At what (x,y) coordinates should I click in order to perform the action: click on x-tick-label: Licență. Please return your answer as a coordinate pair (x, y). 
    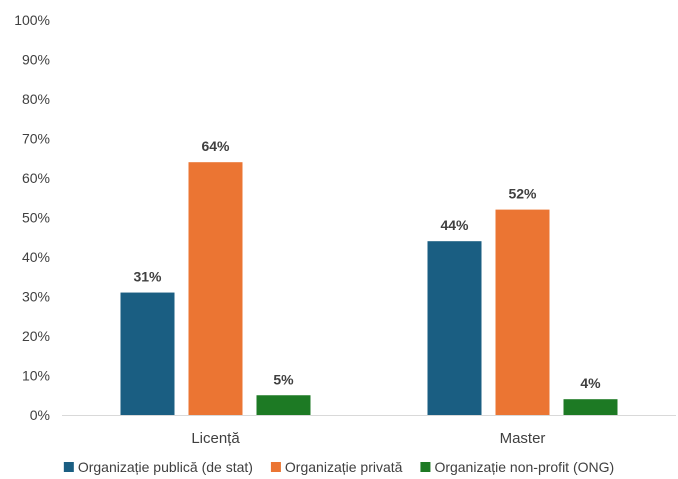
    Looking at the image, I should click on (215, 438).